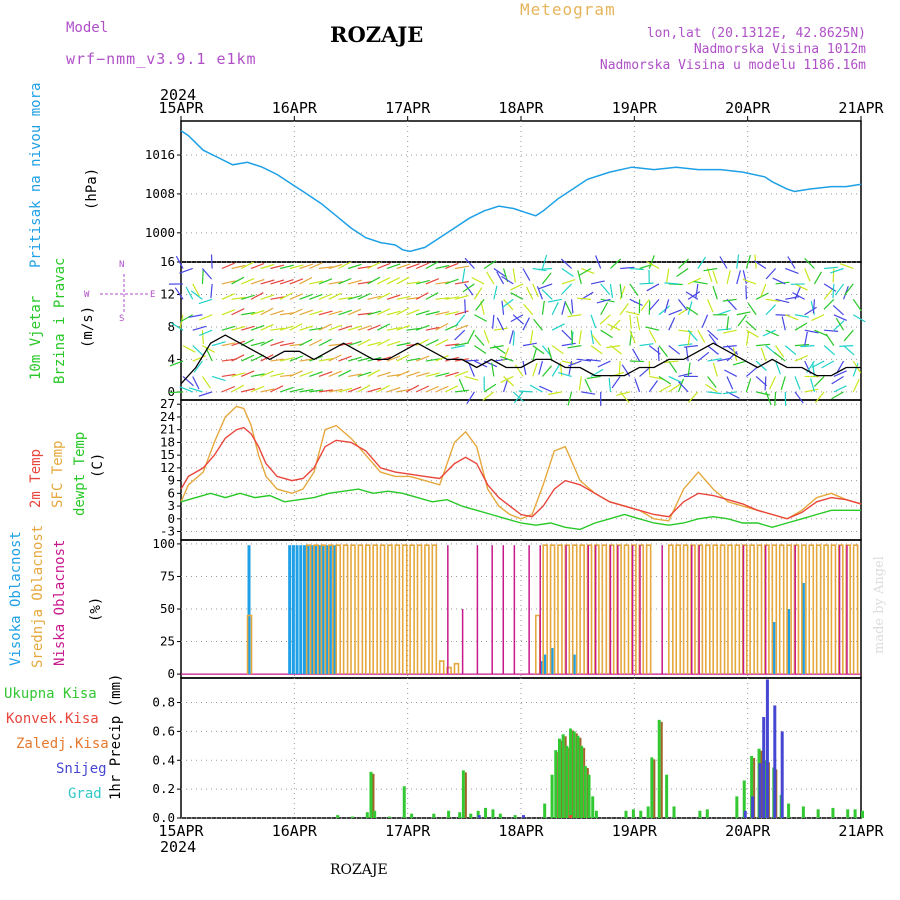  Describe the element at coordinates (160, 232) in the screenshot. I see `y-tick-label: 1000` at that location.